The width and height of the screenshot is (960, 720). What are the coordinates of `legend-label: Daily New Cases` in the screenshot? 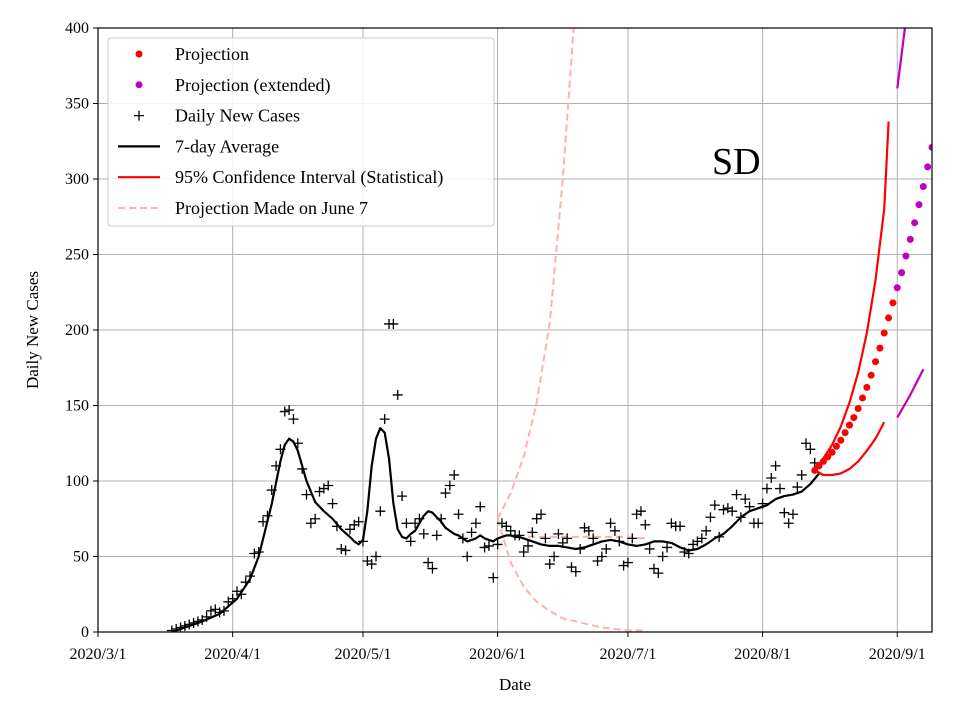 It's located at (237, 116).